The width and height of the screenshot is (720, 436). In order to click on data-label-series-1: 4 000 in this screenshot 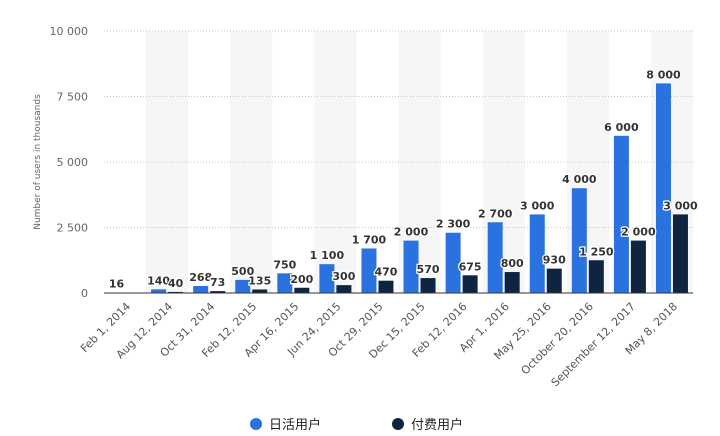, I will do `click(579, 179)`.